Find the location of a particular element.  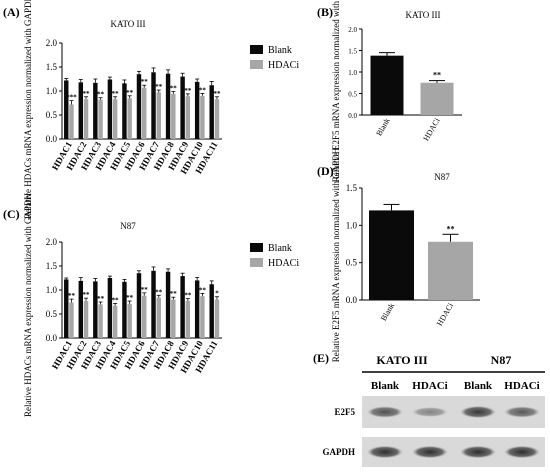

chart-c-legend-swatch is located at coordinates (256, 262).